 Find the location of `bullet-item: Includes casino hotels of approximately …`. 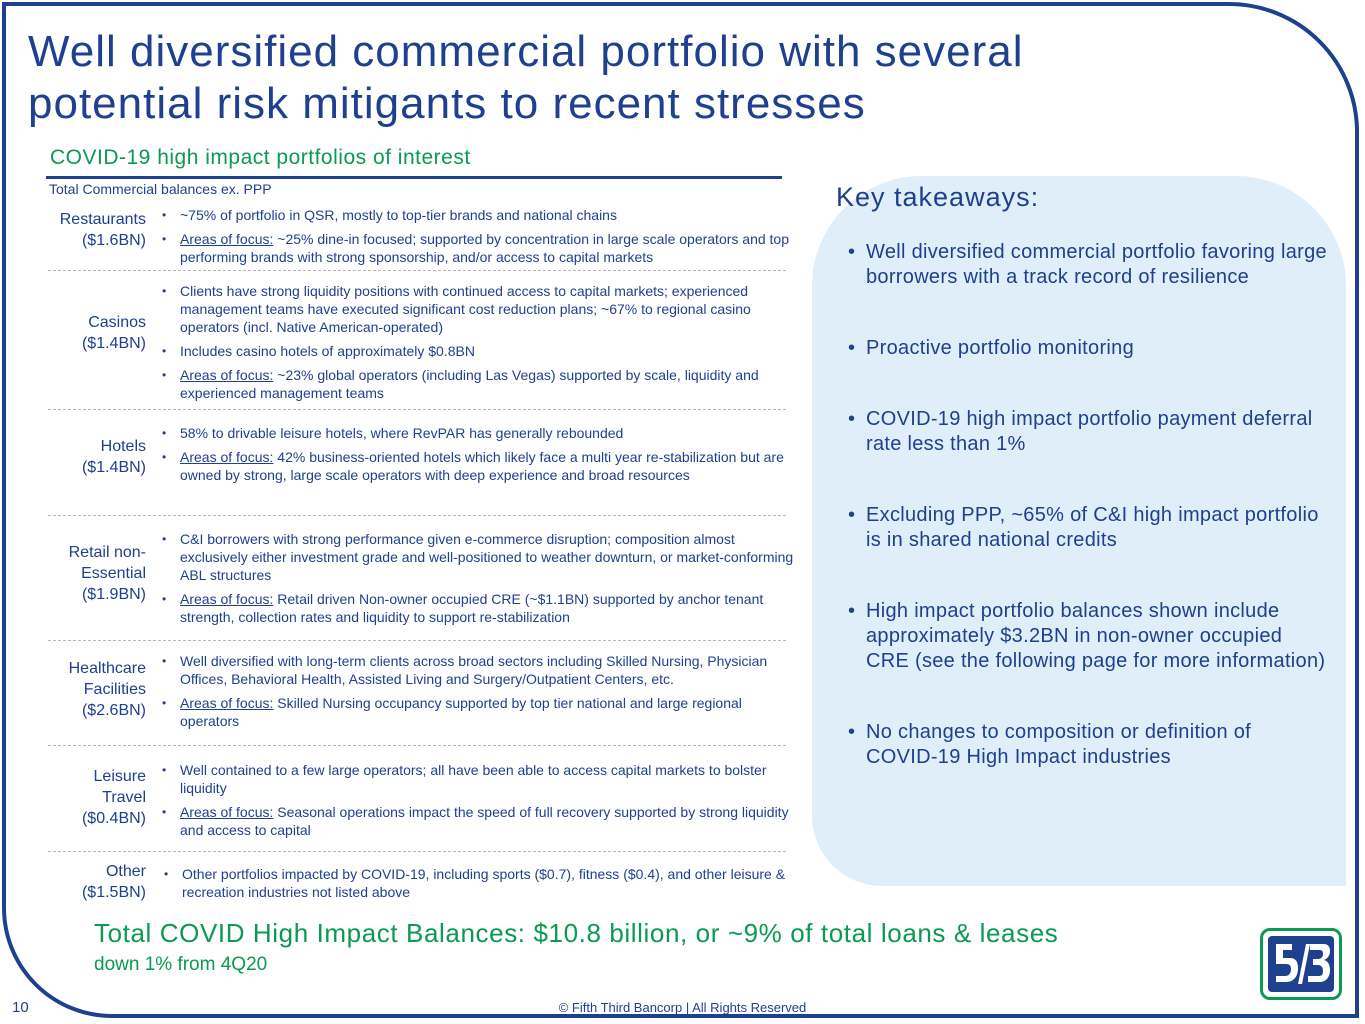

bullet-item: Includes casino hotels of approximately … is located at coordinates (482, 351).